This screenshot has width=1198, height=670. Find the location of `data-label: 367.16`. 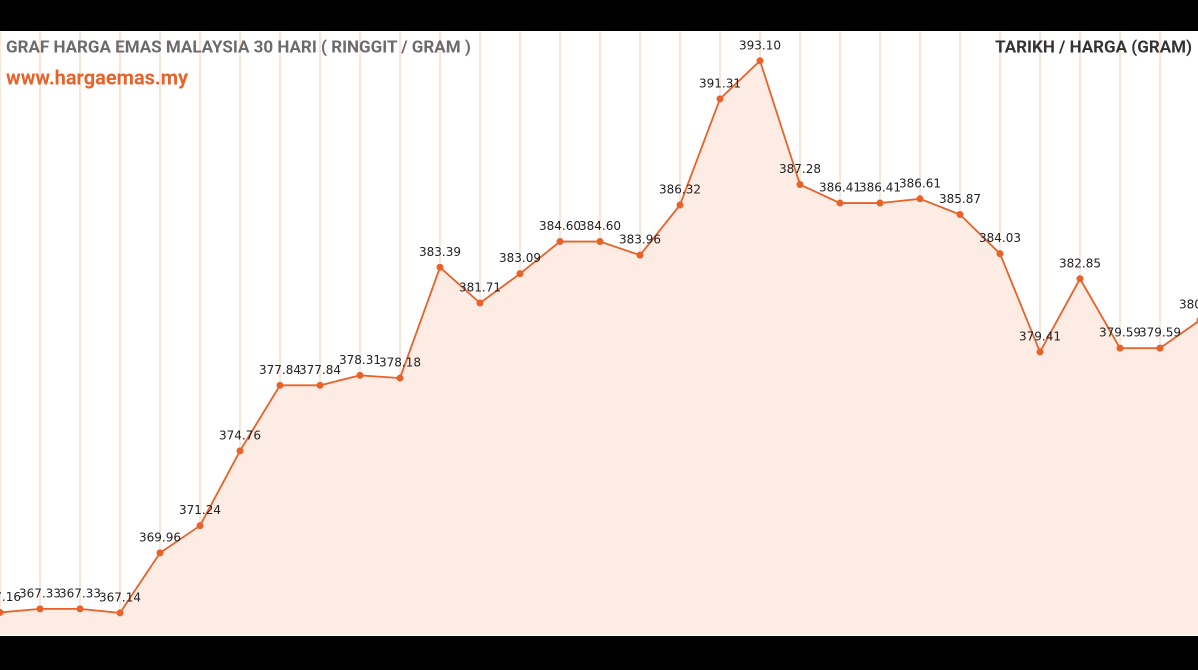

data-label: 367.16 is located at coordinates (10, 597).